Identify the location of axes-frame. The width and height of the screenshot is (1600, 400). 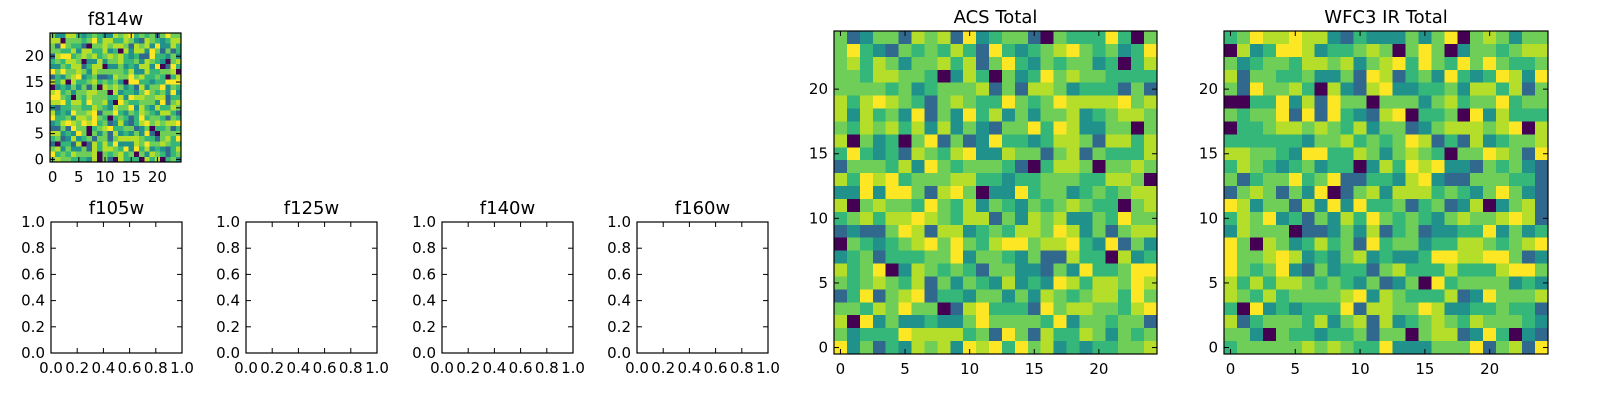
(507, 287).